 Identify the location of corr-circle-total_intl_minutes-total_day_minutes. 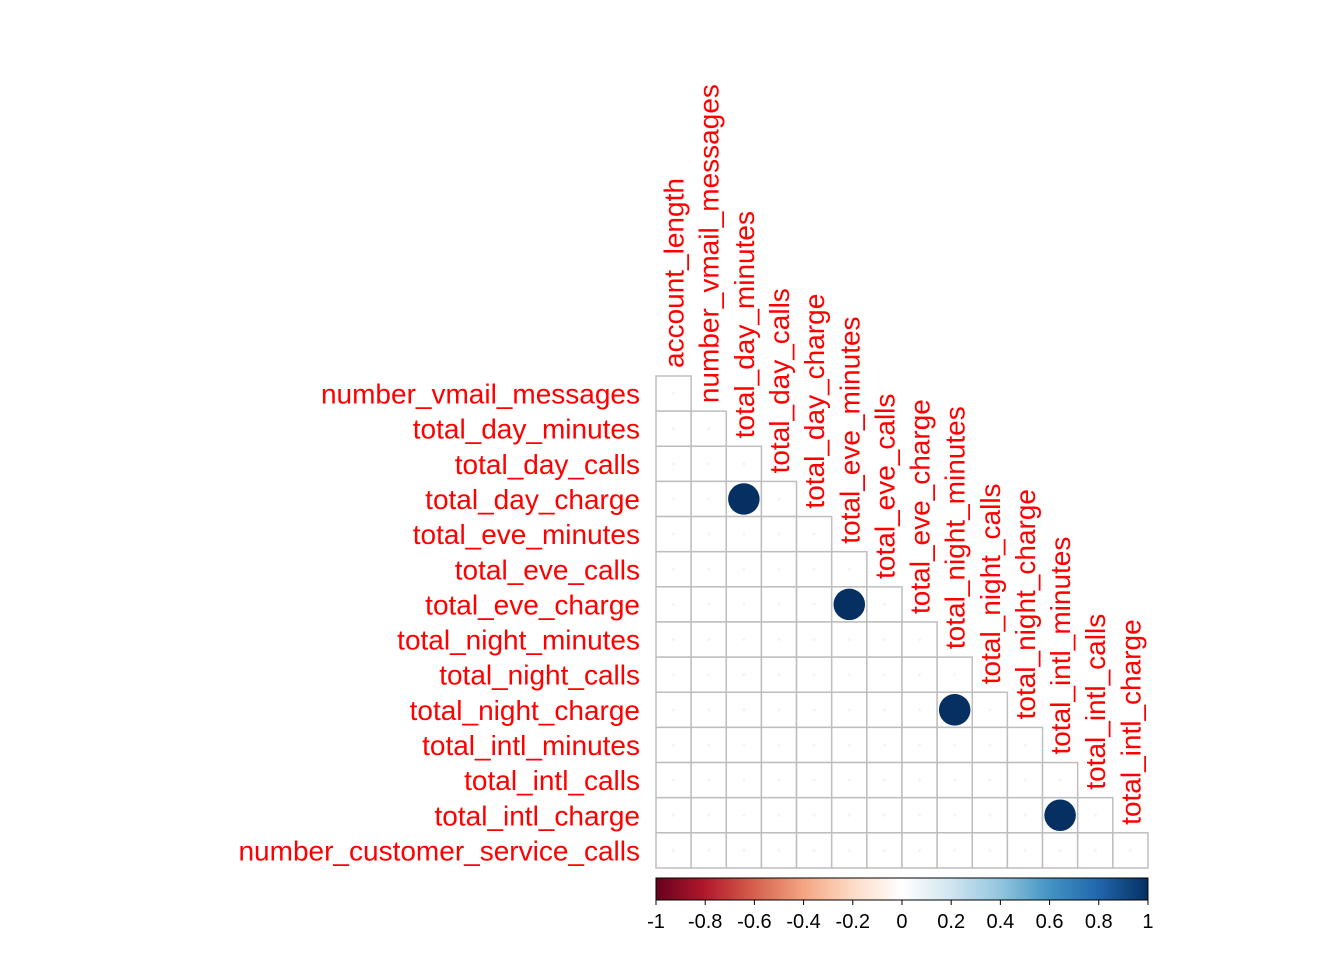
(744, 745).